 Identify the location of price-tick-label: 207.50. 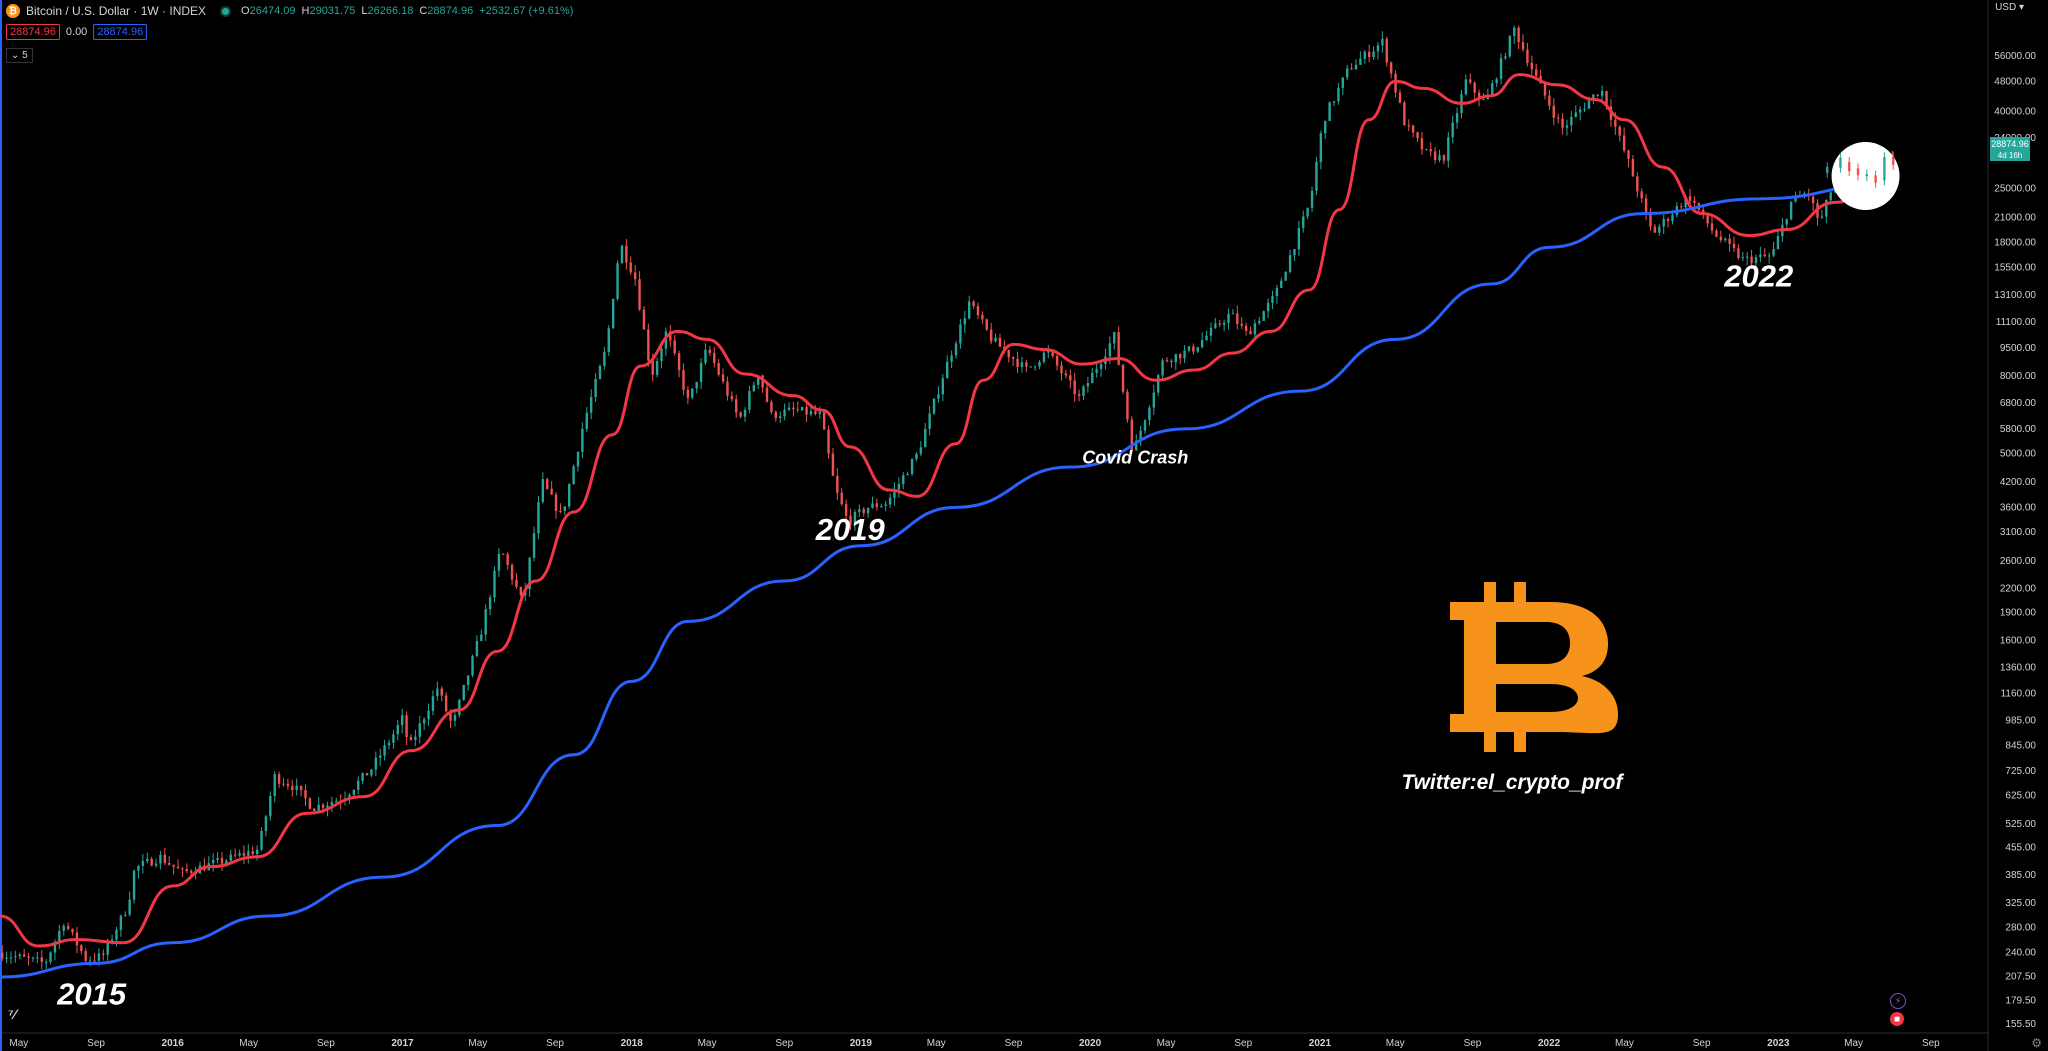
(2020, 977).